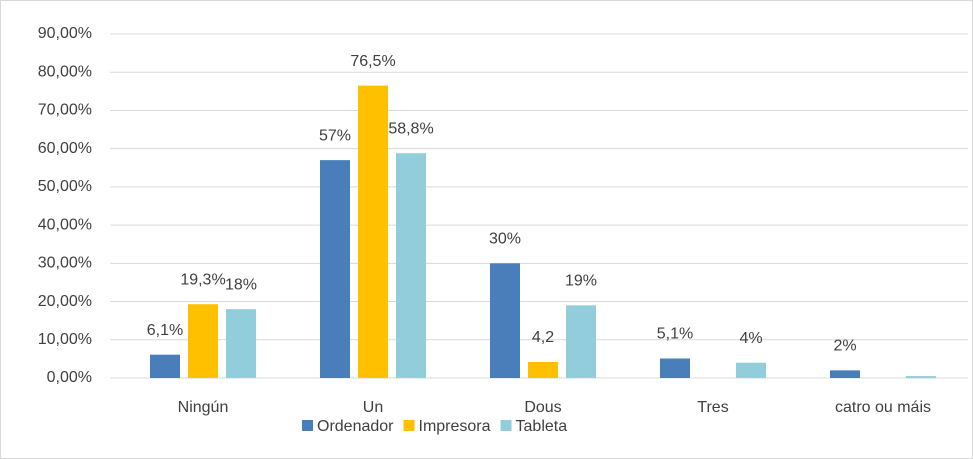  I want to click on data-label: 4,2, so click(543, 337).